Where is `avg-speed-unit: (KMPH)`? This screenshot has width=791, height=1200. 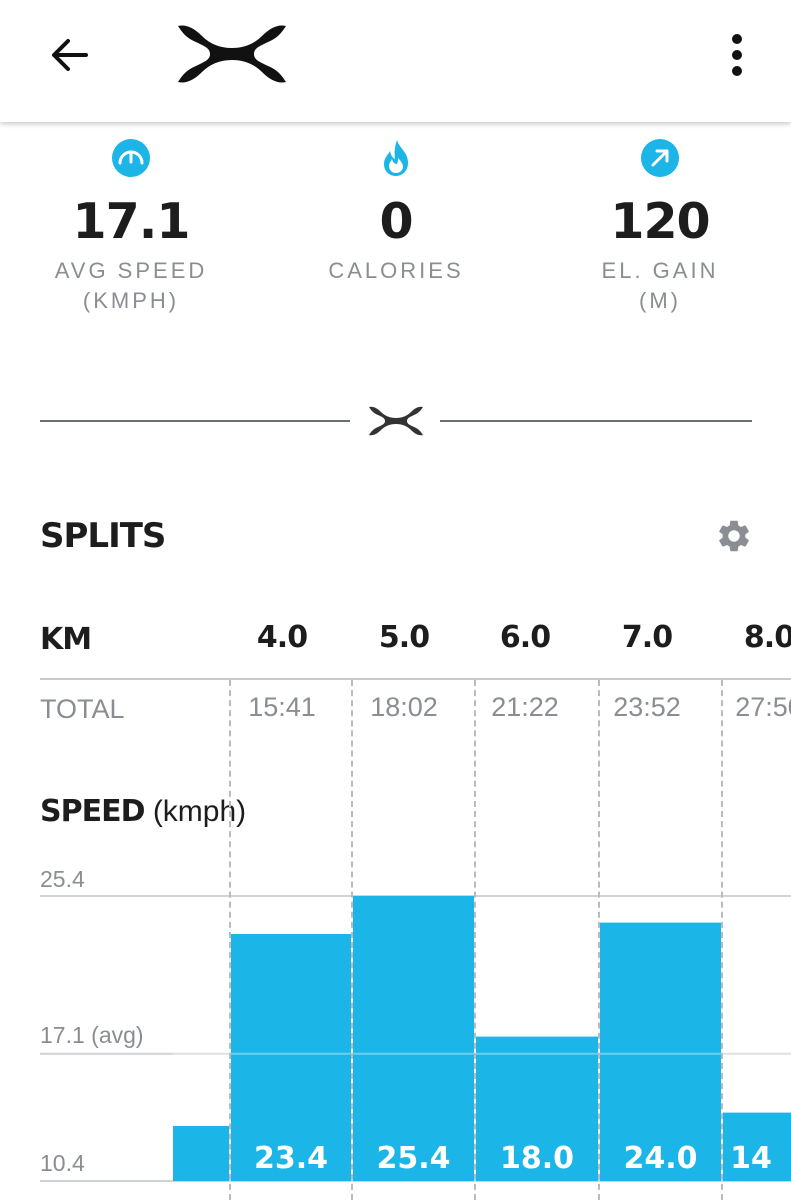 avg-speed-unit: (KMPH) is located at coordinates (131, 300).